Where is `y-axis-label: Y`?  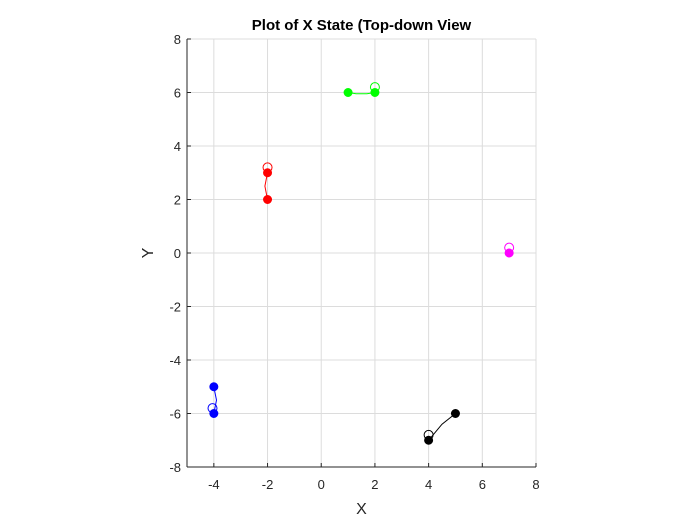
y-axis-label: Y is located at coordinates (148, 252).